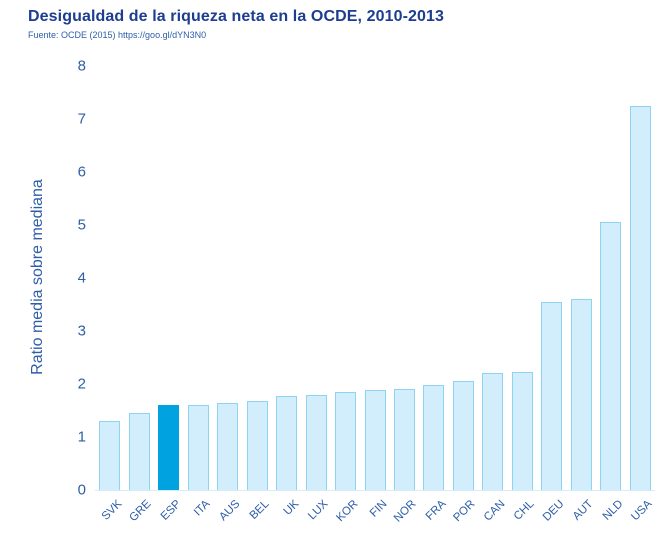  I want to click on x-label-uk: UK, so click(291, 508).